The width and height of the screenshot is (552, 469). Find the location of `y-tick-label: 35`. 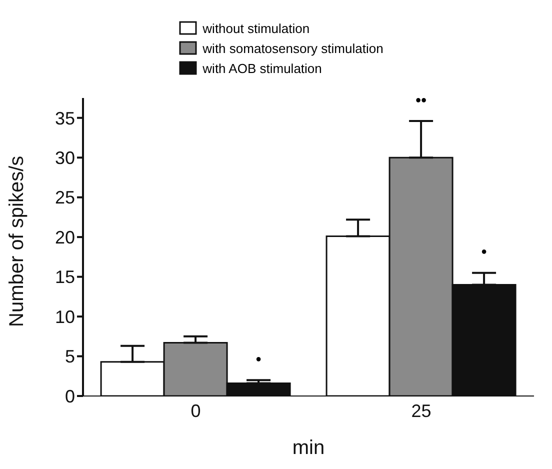

y-tick-label: 35 is located at coordinates (64, 118).